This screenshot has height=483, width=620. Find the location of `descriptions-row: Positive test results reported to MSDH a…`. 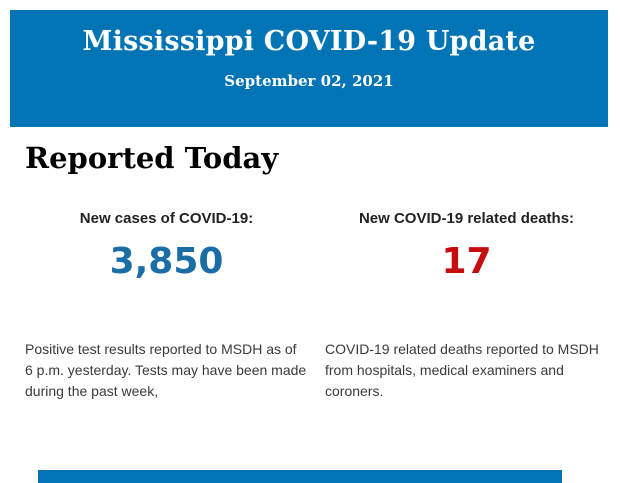

descriptions-row: Positive test results reported to MSDH a… is located at coordinates (316, 370).